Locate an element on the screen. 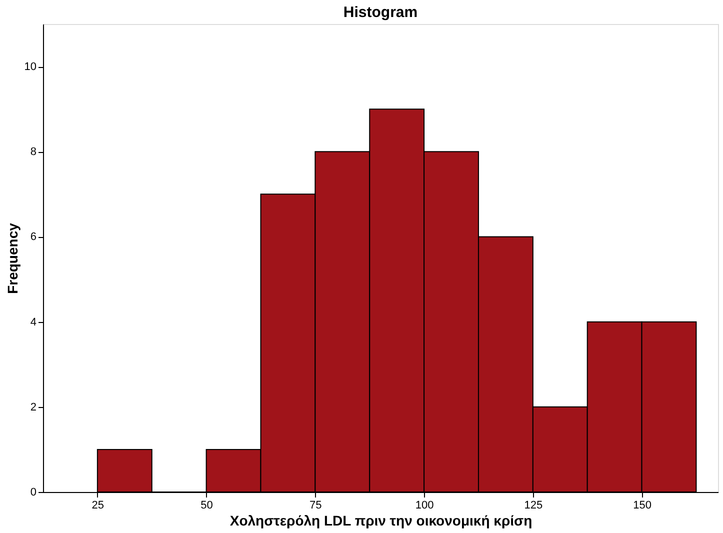 The width and height of the screenshot is (723, 533). x-tick-label: 50 is located at coordinates (206, 506).